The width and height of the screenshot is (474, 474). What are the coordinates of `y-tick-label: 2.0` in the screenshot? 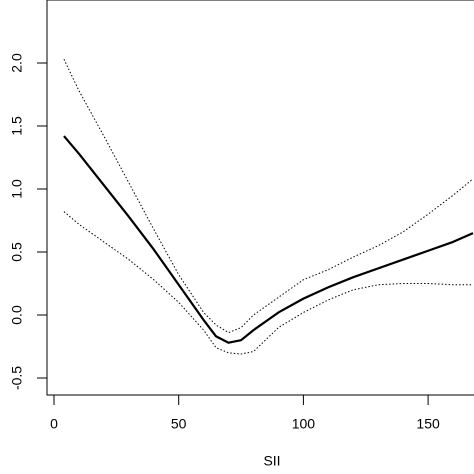 It's located at (17, 63).